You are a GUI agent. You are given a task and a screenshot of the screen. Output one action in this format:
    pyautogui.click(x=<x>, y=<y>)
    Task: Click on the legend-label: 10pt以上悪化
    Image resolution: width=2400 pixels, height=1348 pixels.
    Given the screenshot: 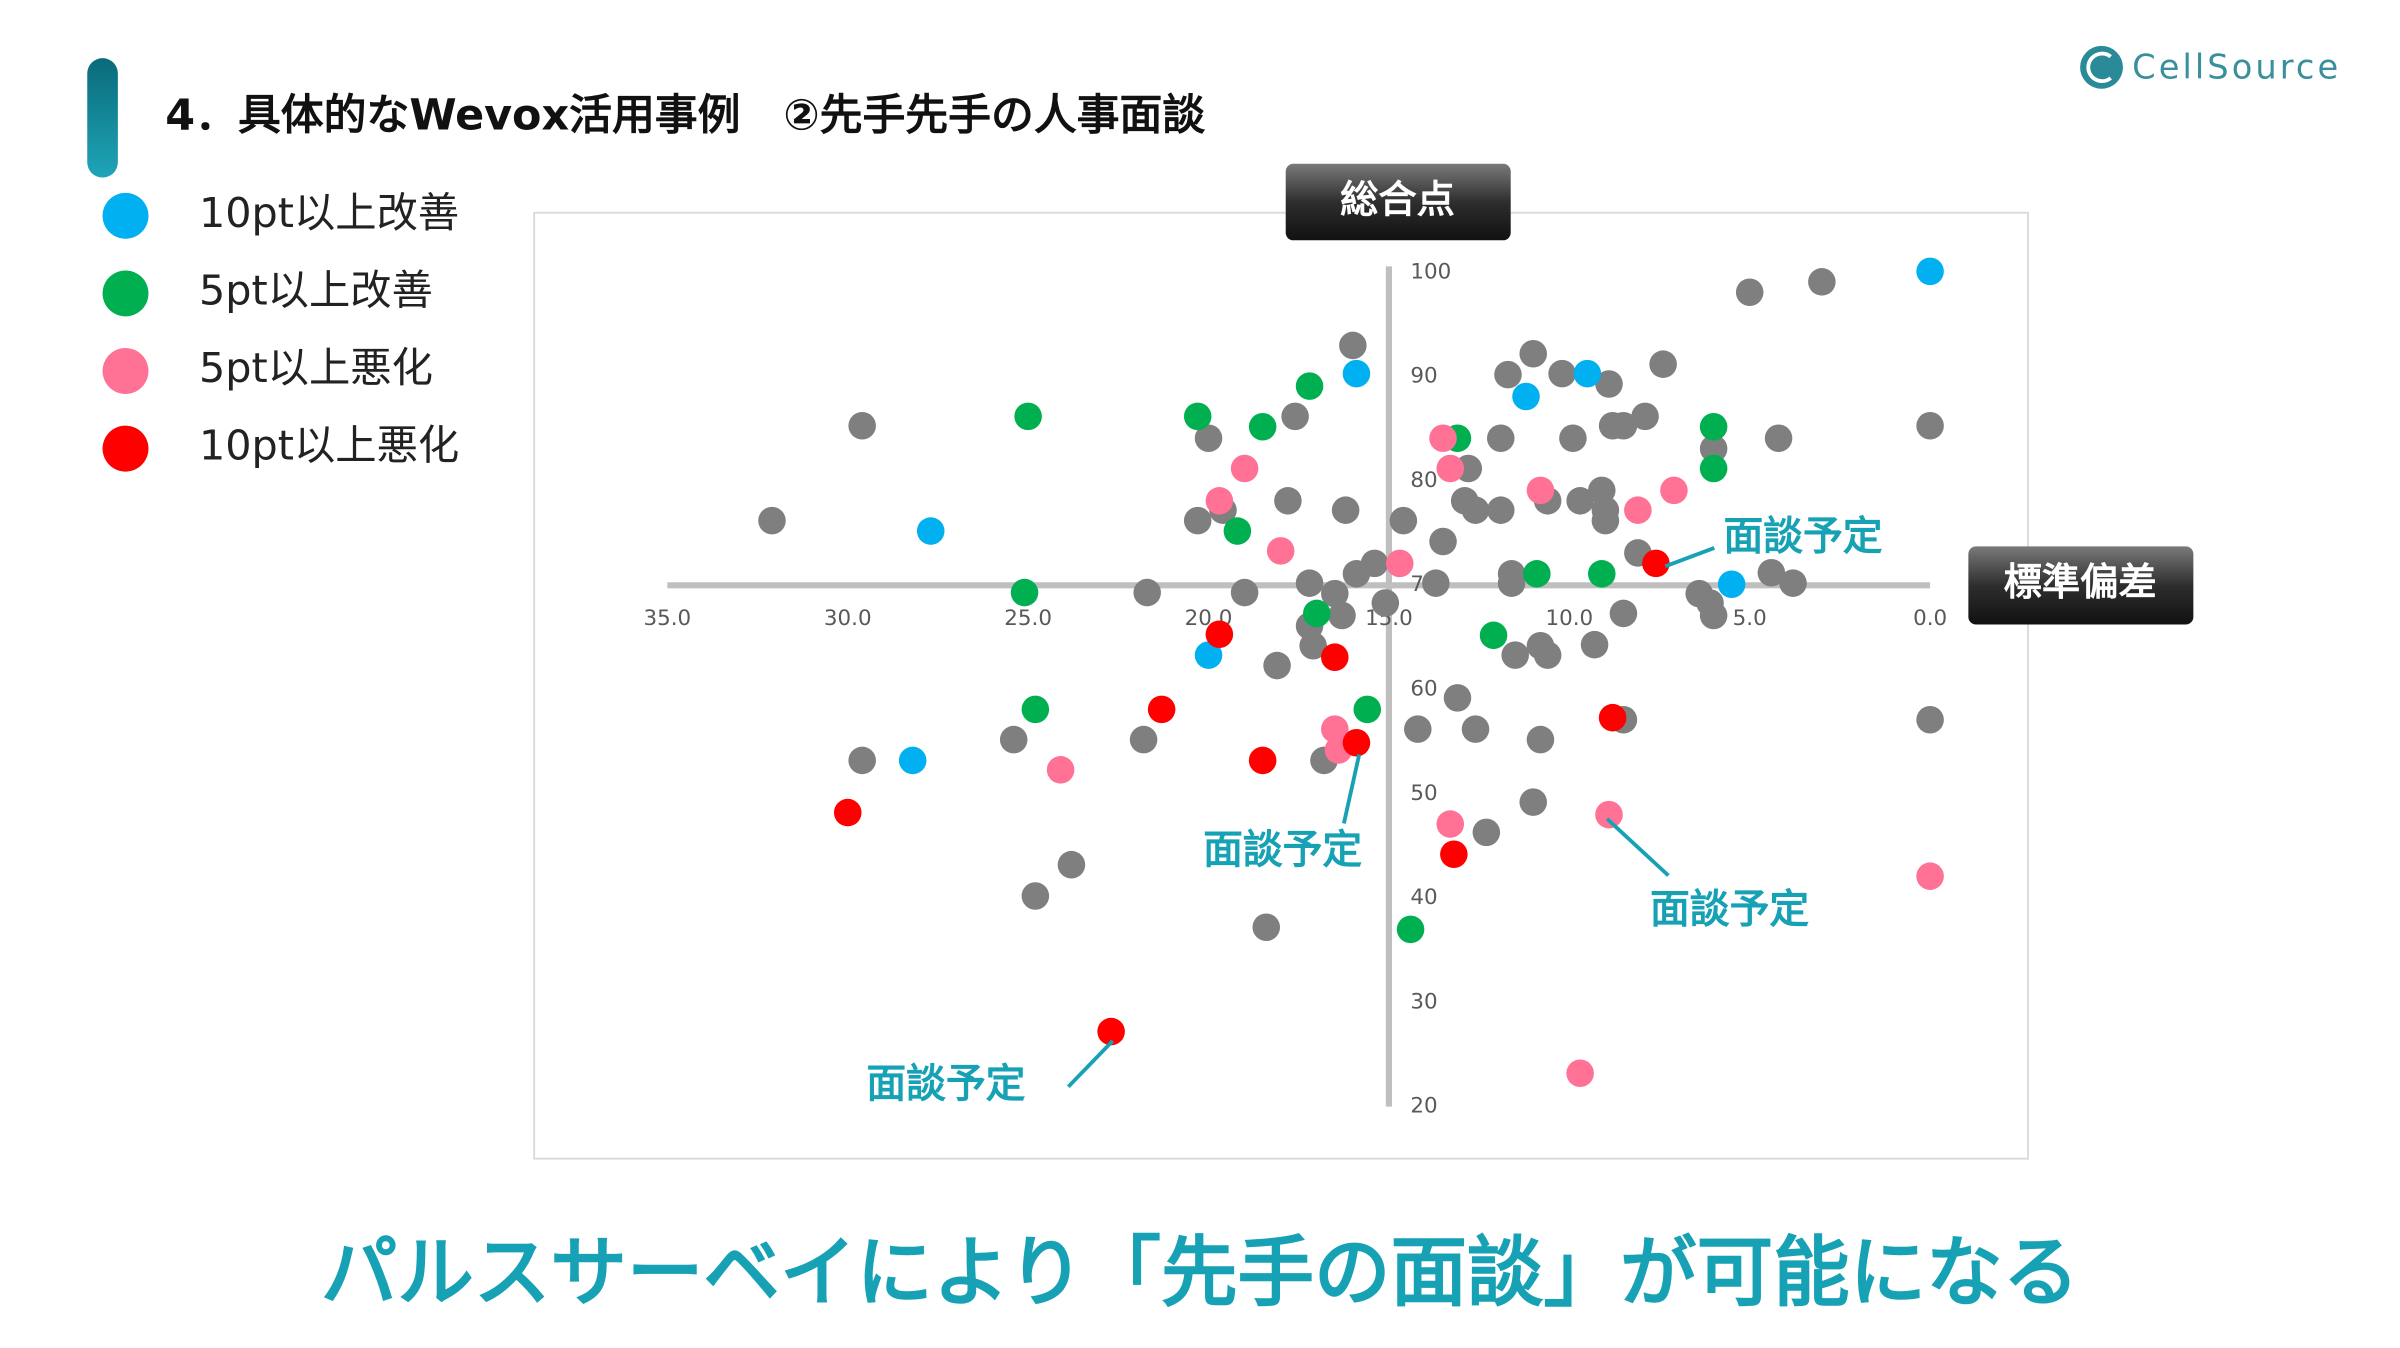 What is the action you would take?
    pyautogui.click(x=329, y=446)
    